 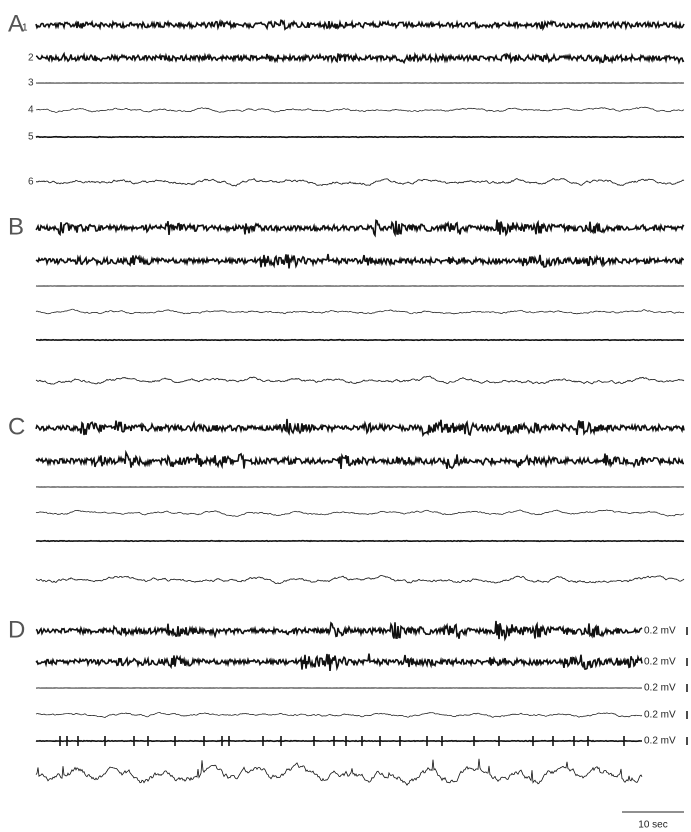 What do you see at coordinates (31, 83) in the screenshot?
I see `channel-number: 3` at bounding box center [31, 83].